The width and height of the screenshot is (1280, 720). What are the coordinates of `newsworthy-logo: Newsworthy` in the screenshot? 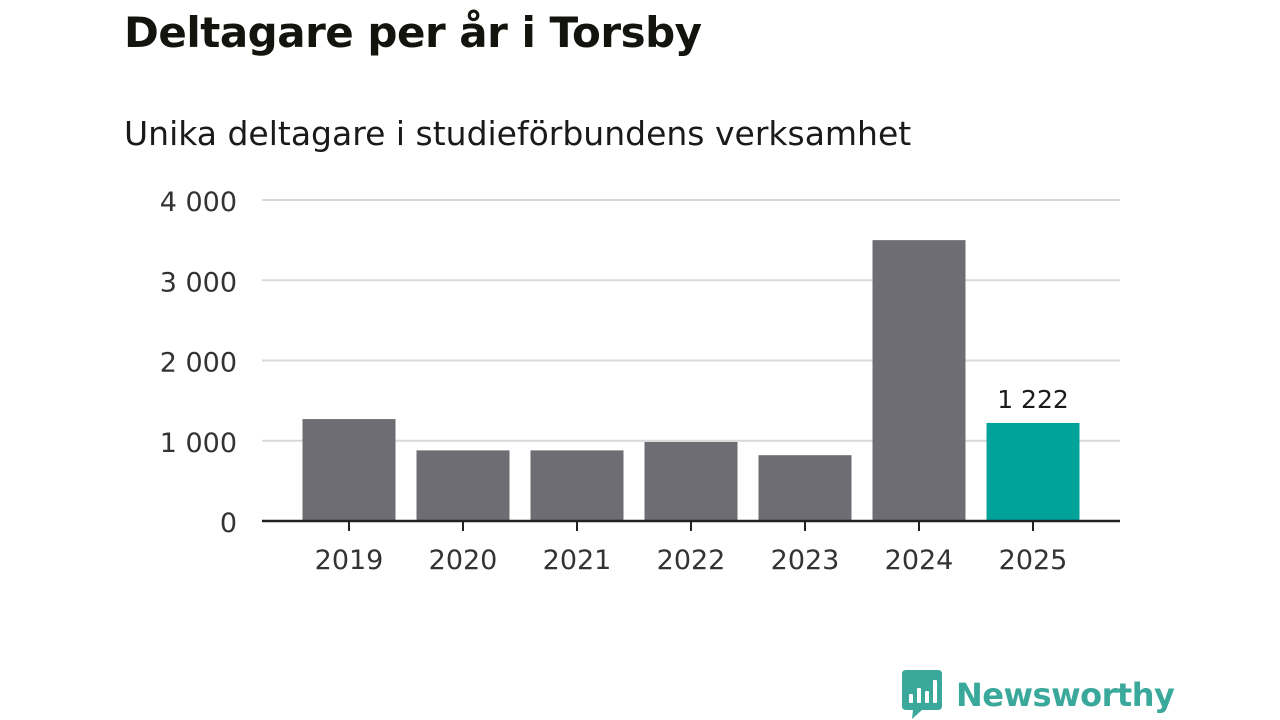 It's located at (1038, 695).